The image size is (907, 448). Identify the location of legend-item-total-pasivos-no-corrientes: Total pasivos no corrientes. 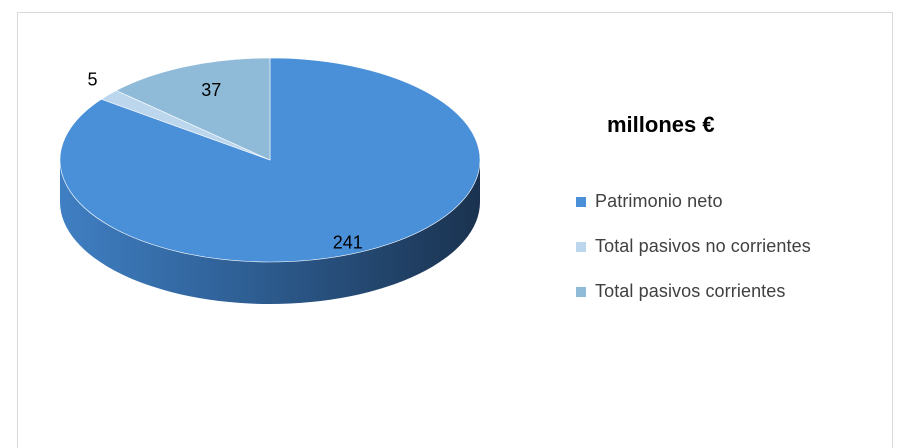
(693, 246).